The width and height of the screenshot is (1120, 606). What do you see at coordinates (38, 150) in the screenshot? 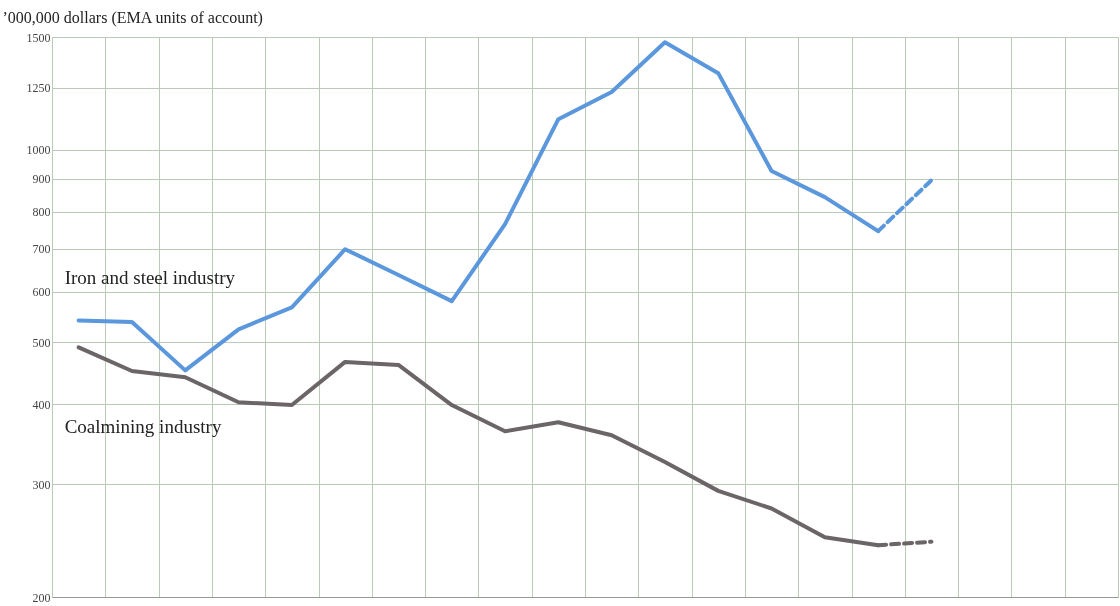
I see `y-tick-label: 1000` at bounding box center [38, 150].